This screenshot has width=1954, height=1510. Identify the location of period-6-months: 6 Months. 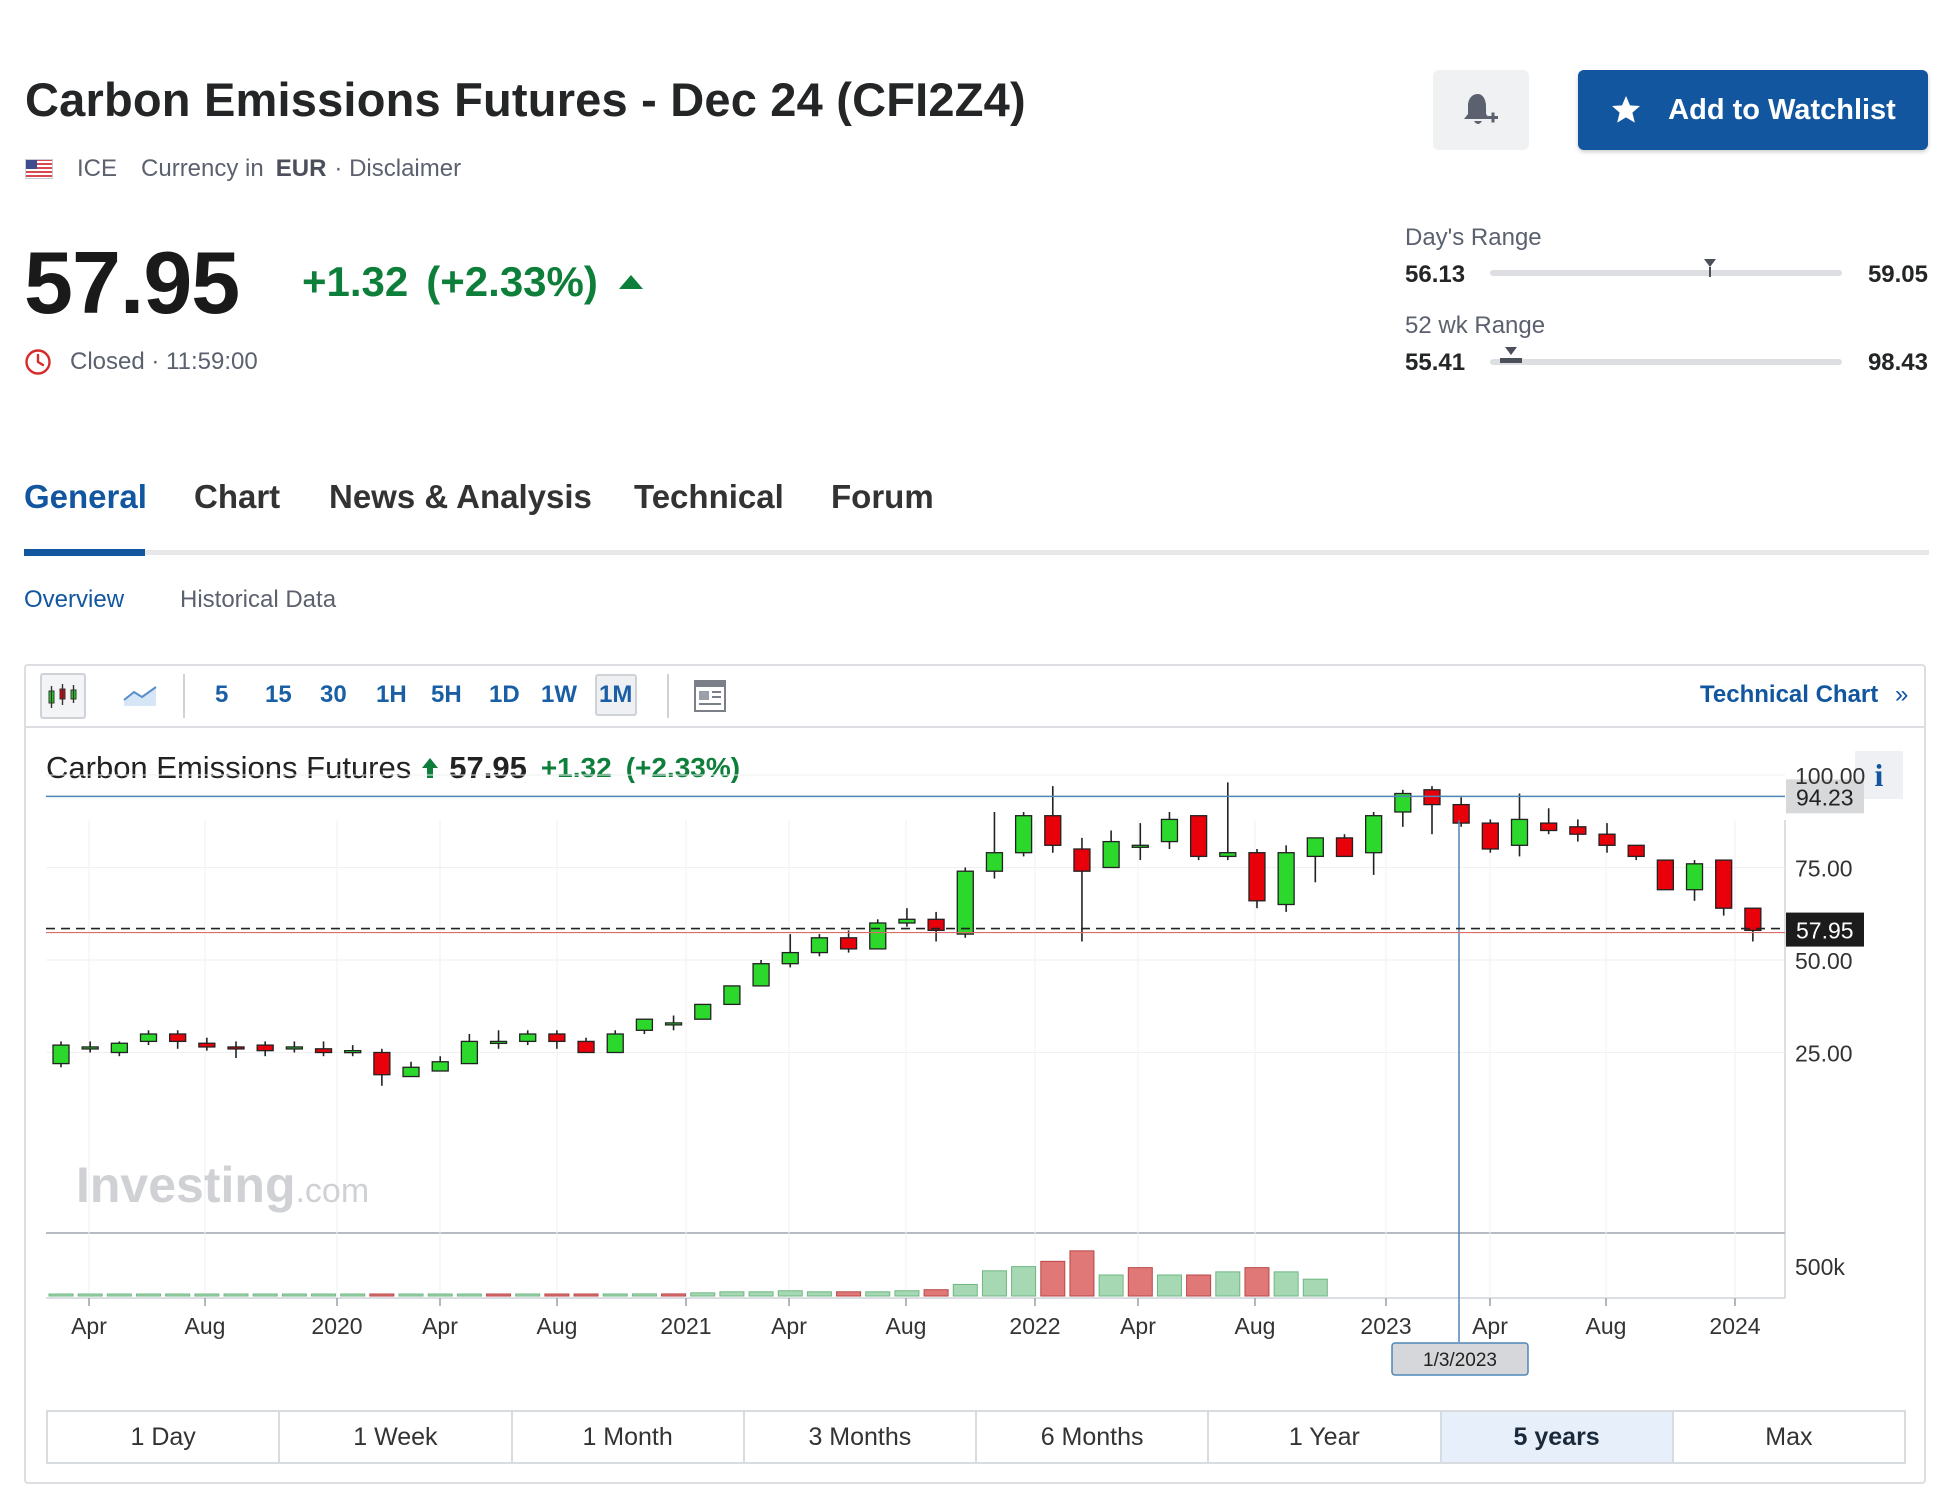
(1093, 1437).